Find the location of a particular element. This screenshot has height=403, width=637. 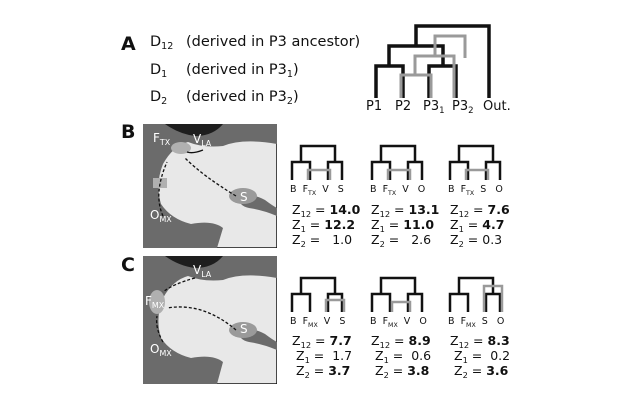

map-b is located at coordinates (210, 186).